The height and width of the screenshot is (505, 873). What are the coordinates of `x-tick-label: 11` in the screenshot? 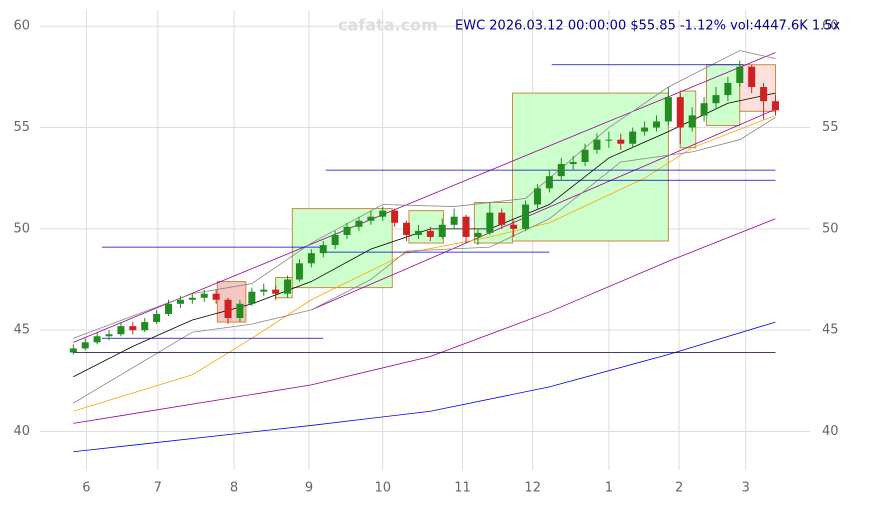 It's located at (462, 488).